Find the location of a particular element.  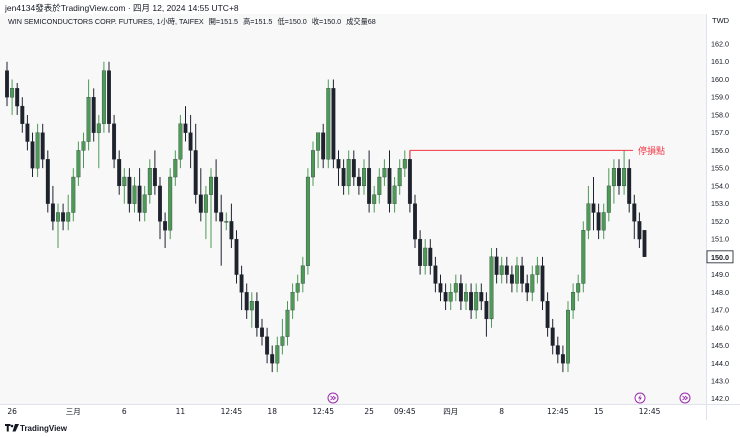

legend-open: 開=151.5 is located at coordinates (223, 21).